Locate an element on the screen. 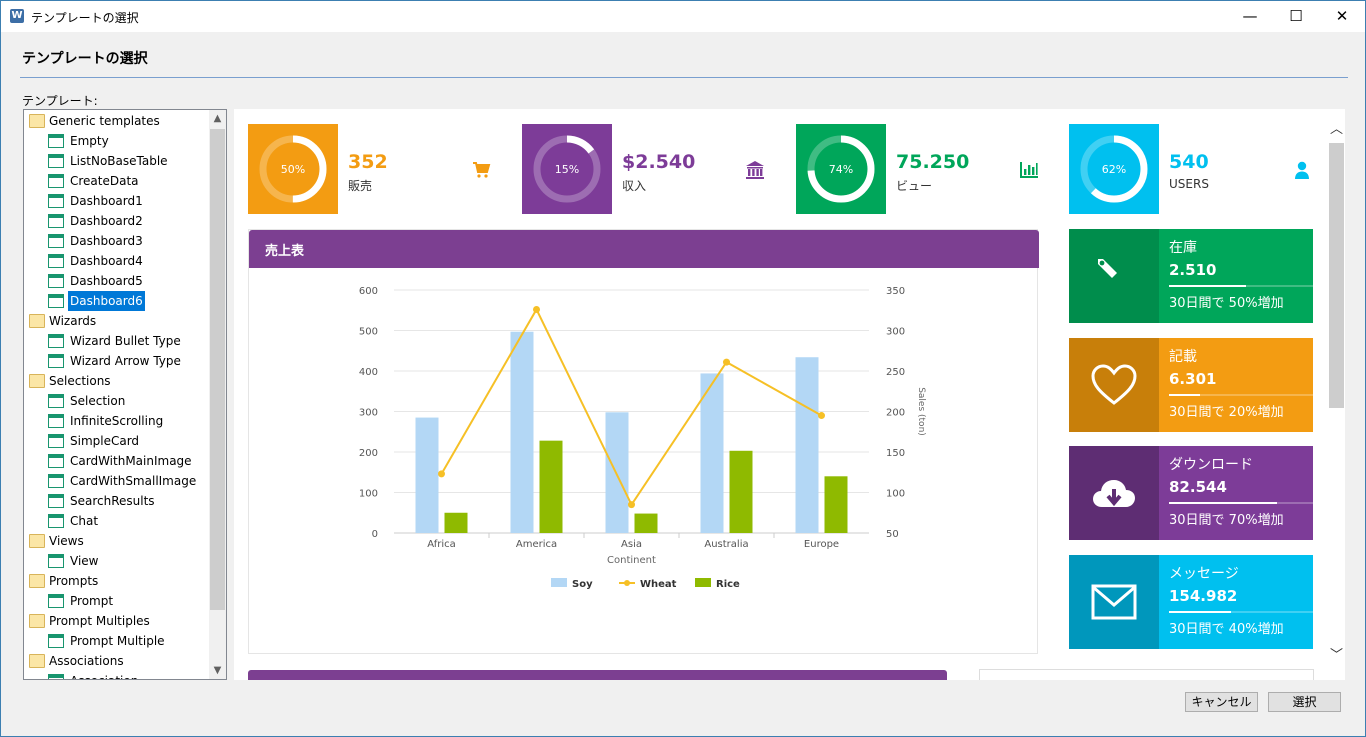 This screenshot has height=737, width=1366. stat-percent: 62% is located at coordinates (1114, 169).